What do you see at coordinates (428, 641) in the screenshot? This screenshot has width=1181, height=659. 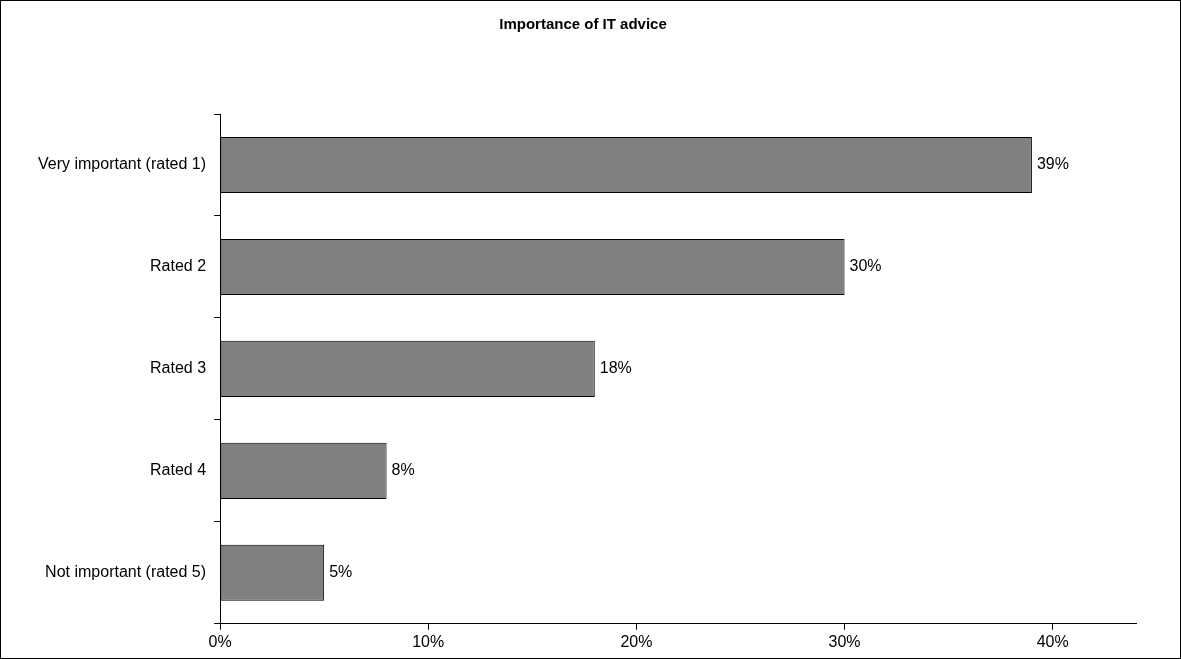 I see `x-tick-label: 10%` at bounding box center [428, 641].